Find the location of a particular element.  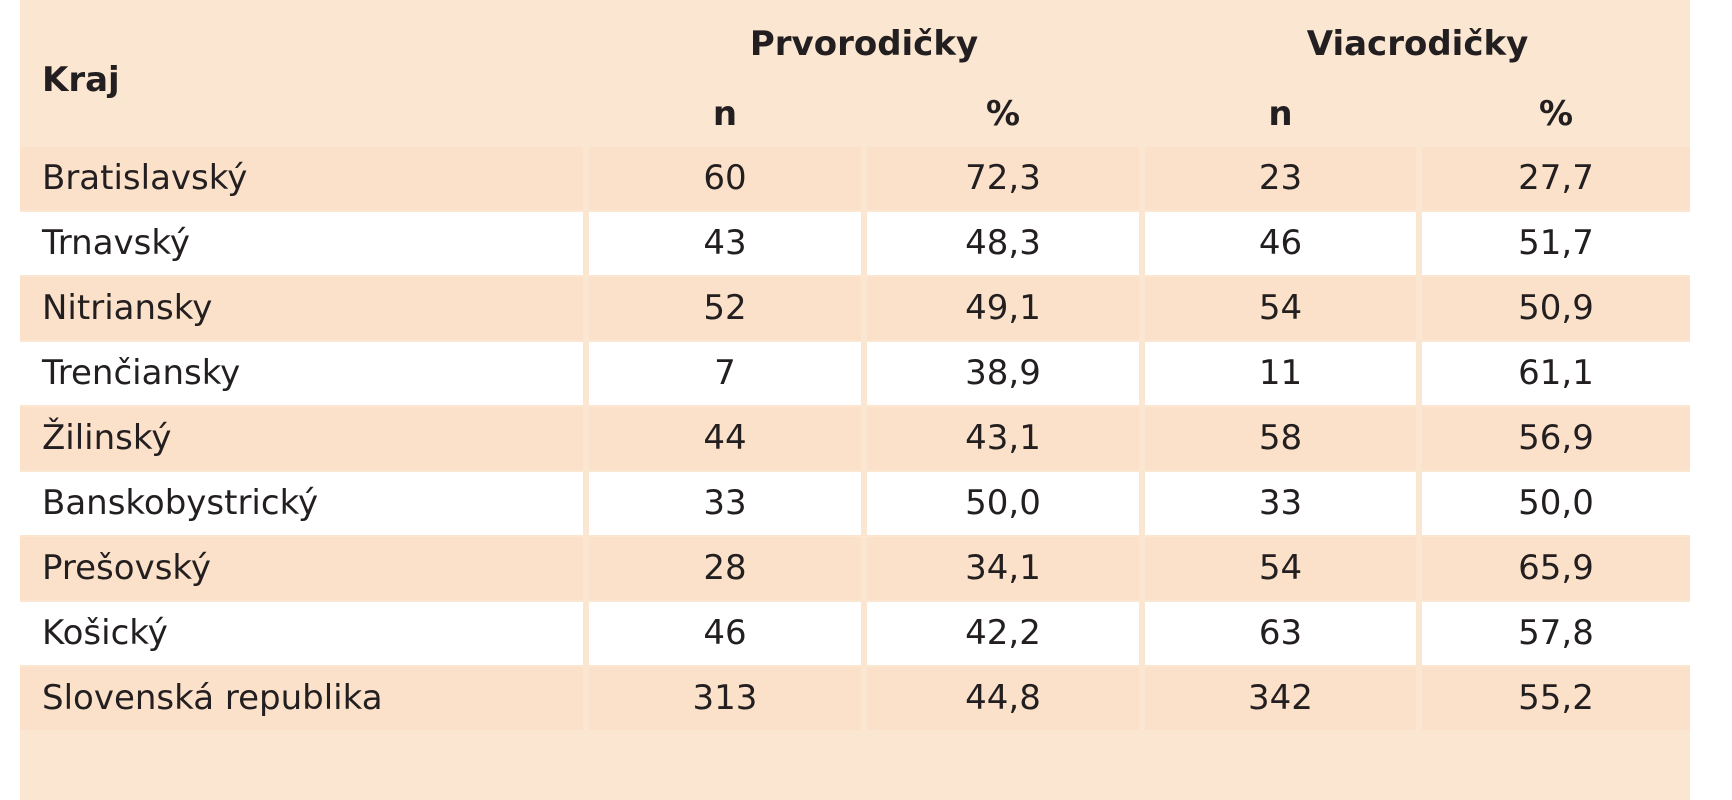

header-percent-prvorodicky: % is located at coordinates (1003, 114).